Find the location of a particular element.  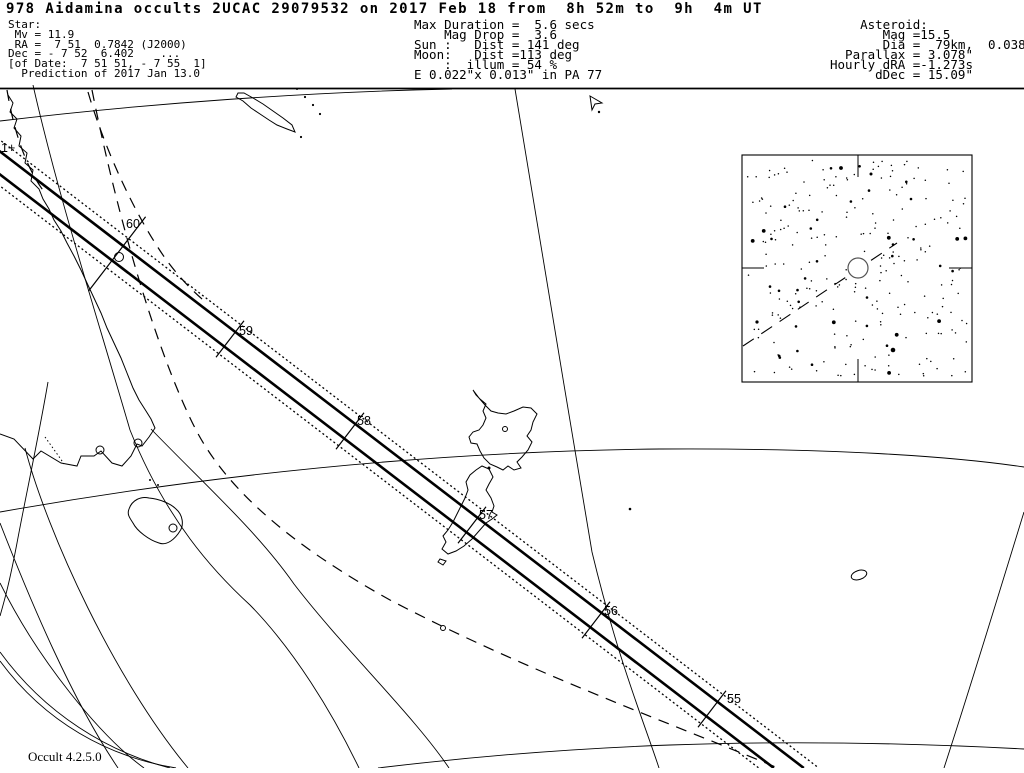

coast-new-caledonia is located at coordinates (265, 112).